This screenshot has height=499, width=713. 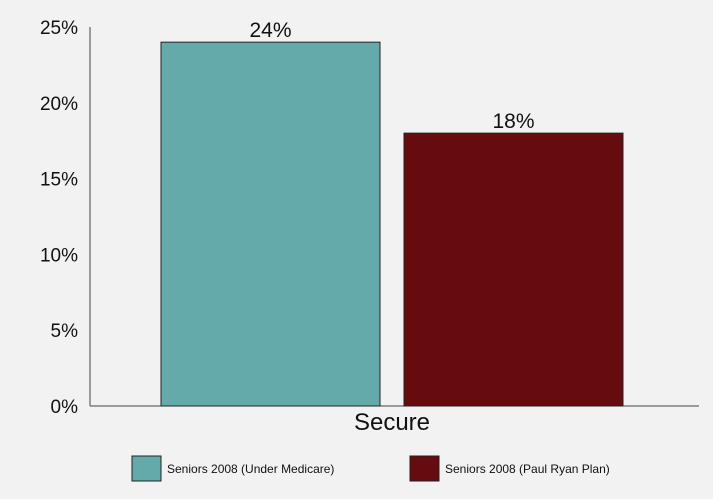 What do you see at coordinates (59, 255) in the screenshot?
I see `y-tick-label: 10%` at bounding box center [59, 255].